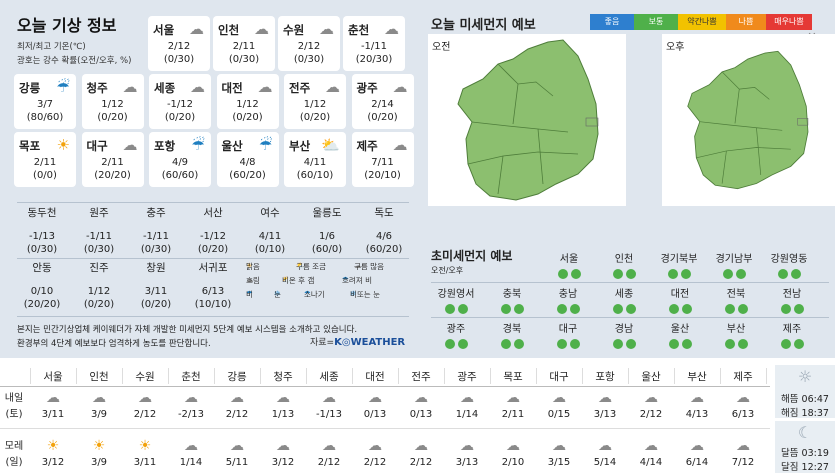  Describe the element at coordinates (53, 414) in the screenshot. I see `forecast-temp: 3/11` at that location.